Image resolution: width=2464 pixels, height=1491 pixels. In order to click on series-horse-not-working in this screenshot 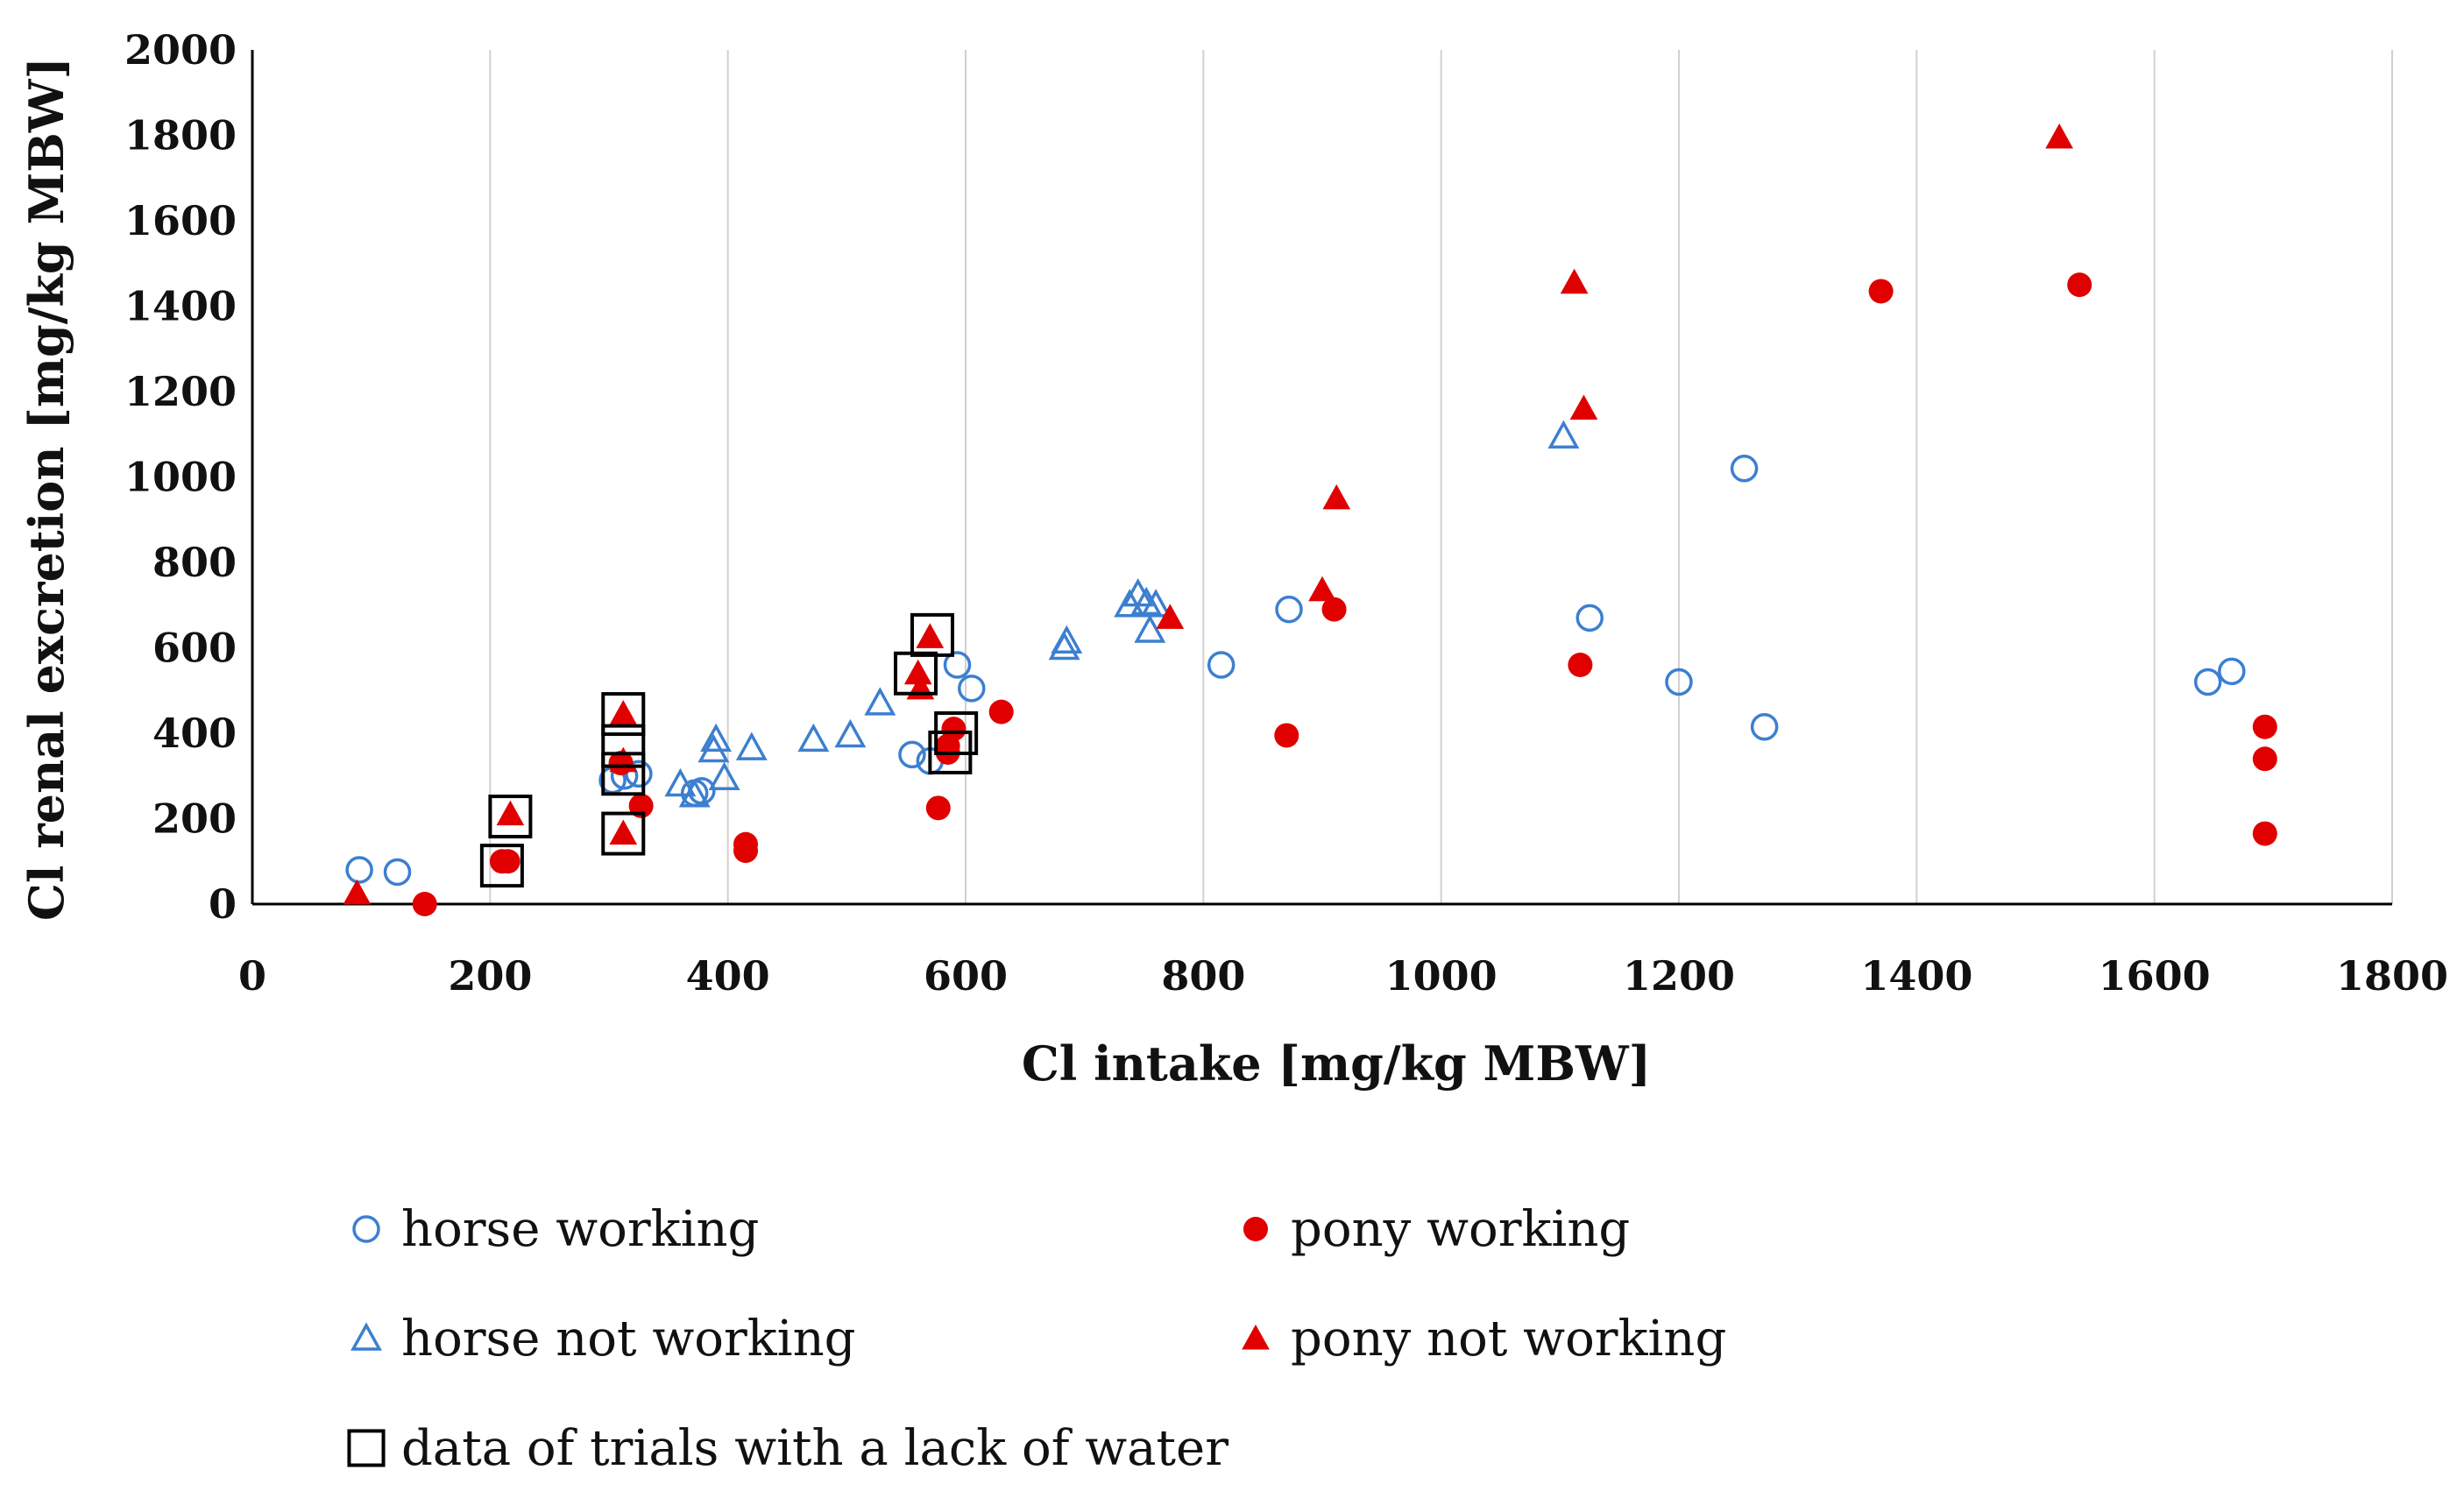, I will do `click(1122, 614)`.